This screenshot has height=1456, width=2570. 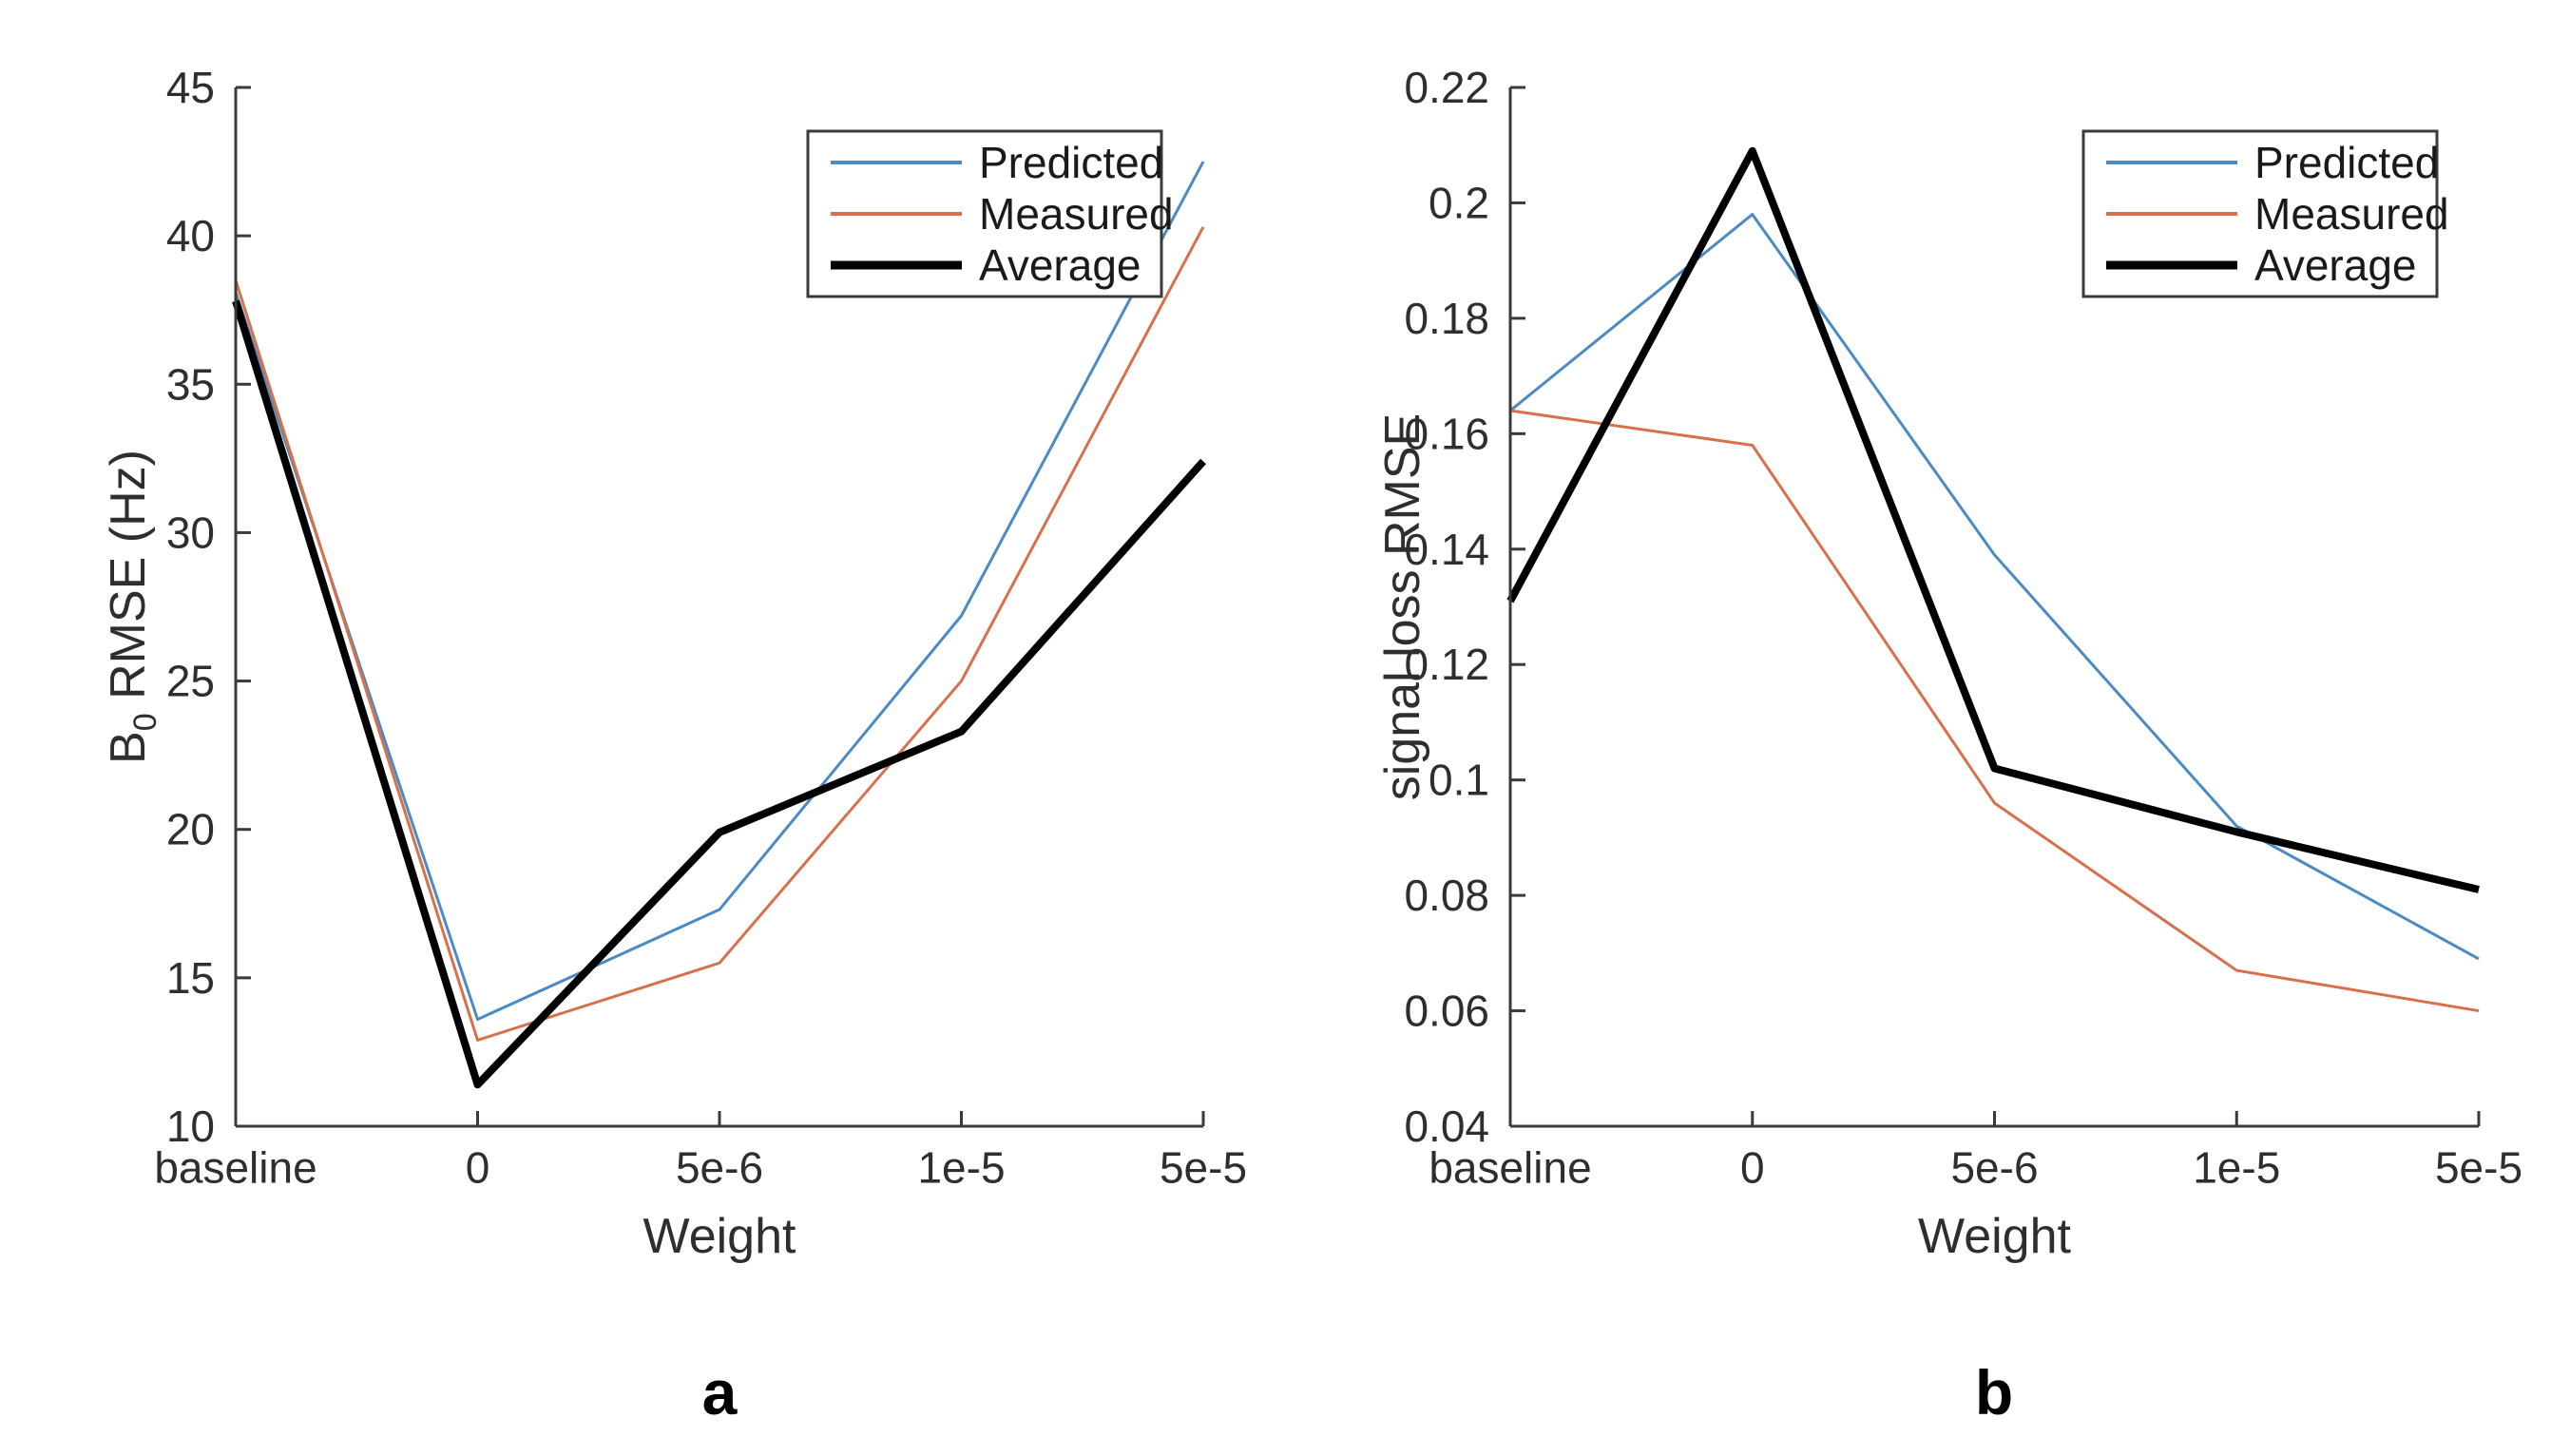 What do you see at coordinates (190, 681) in the screenshot?
I see `y-tick-label: 25` at bounding box center [190, 681].